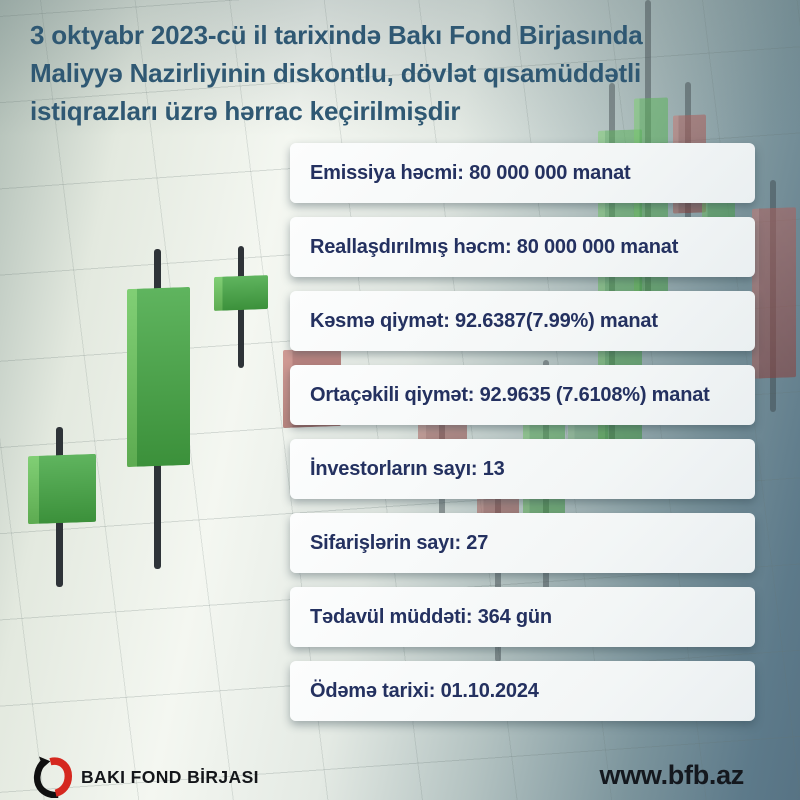 The width and height of the screenshot is (800, 800). I want to click on info-card-circulation-term: Tədavül müddəti: 364 gün, so click(522, 617).